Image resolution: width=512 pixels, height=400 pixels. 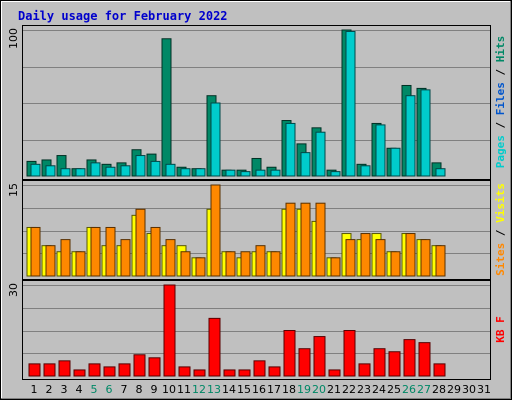 I want to click on x-tick-label: 22, so click(x=349, y=389).